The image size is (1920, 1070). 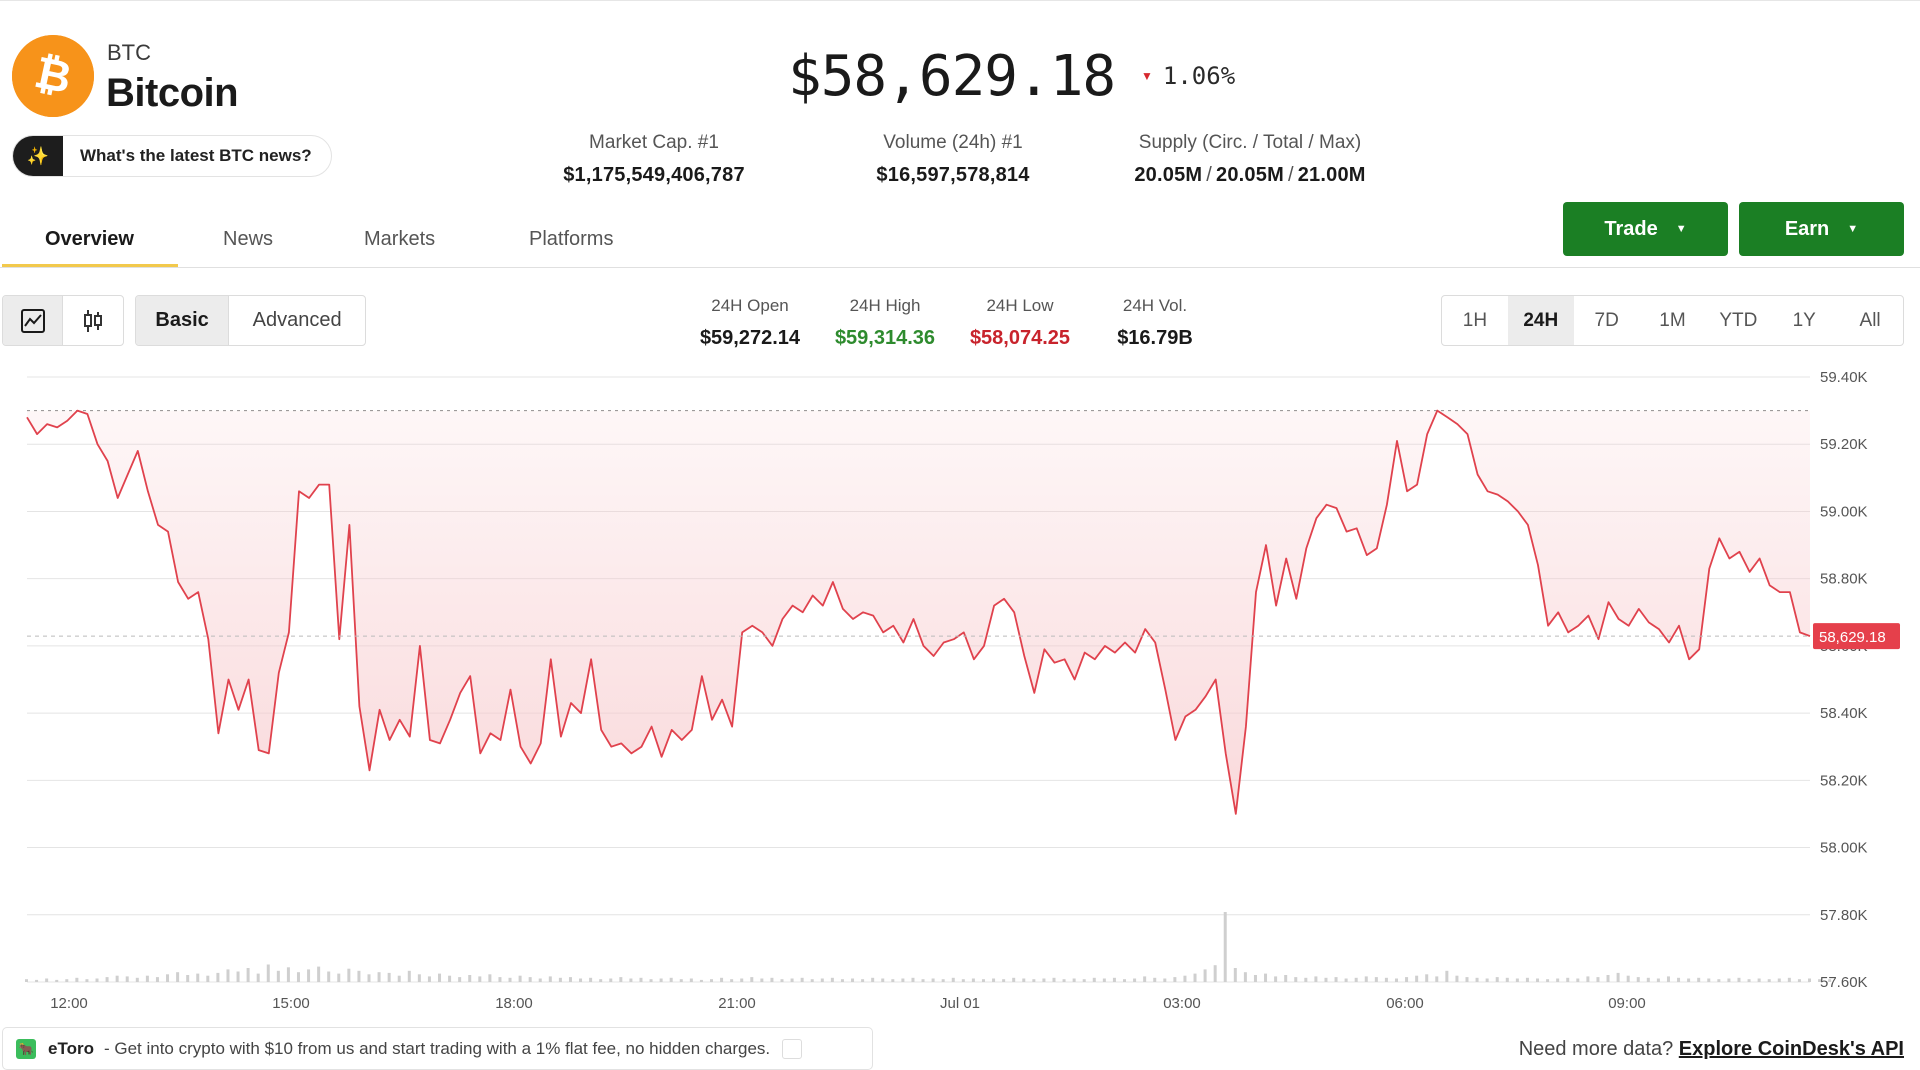 What do you see at coordinates (571, 239) in the screenshot?
I see `tab-platforms: Platforms` at bounding box center [571, 239].